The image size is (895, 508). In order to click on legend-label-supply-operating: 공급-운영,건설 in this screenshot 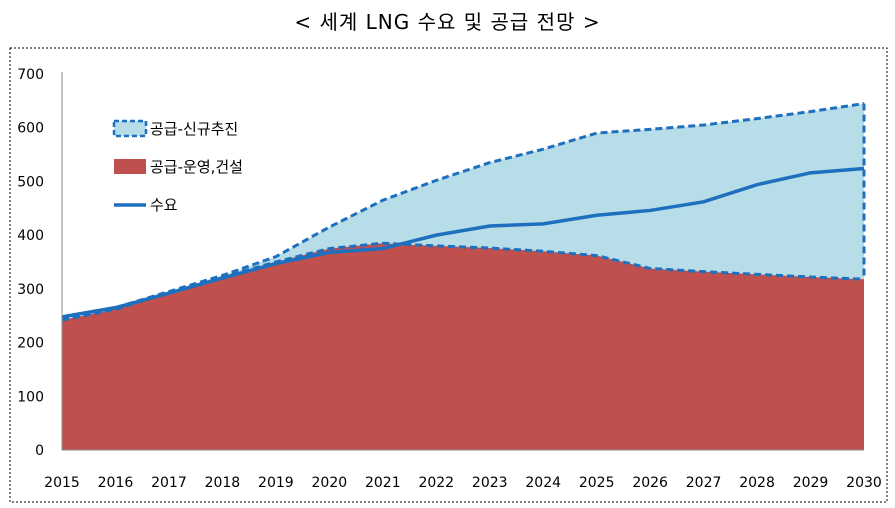, I will do `click(196, 167)`.